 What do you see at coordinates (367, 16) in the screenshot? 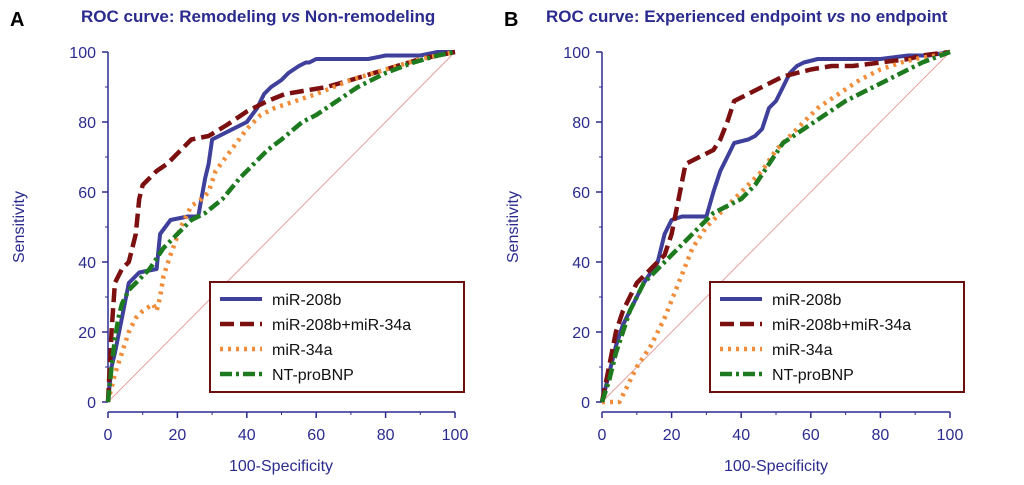
I see `chart-title-part: Non-remodeling` at bounding box center [367, 16].